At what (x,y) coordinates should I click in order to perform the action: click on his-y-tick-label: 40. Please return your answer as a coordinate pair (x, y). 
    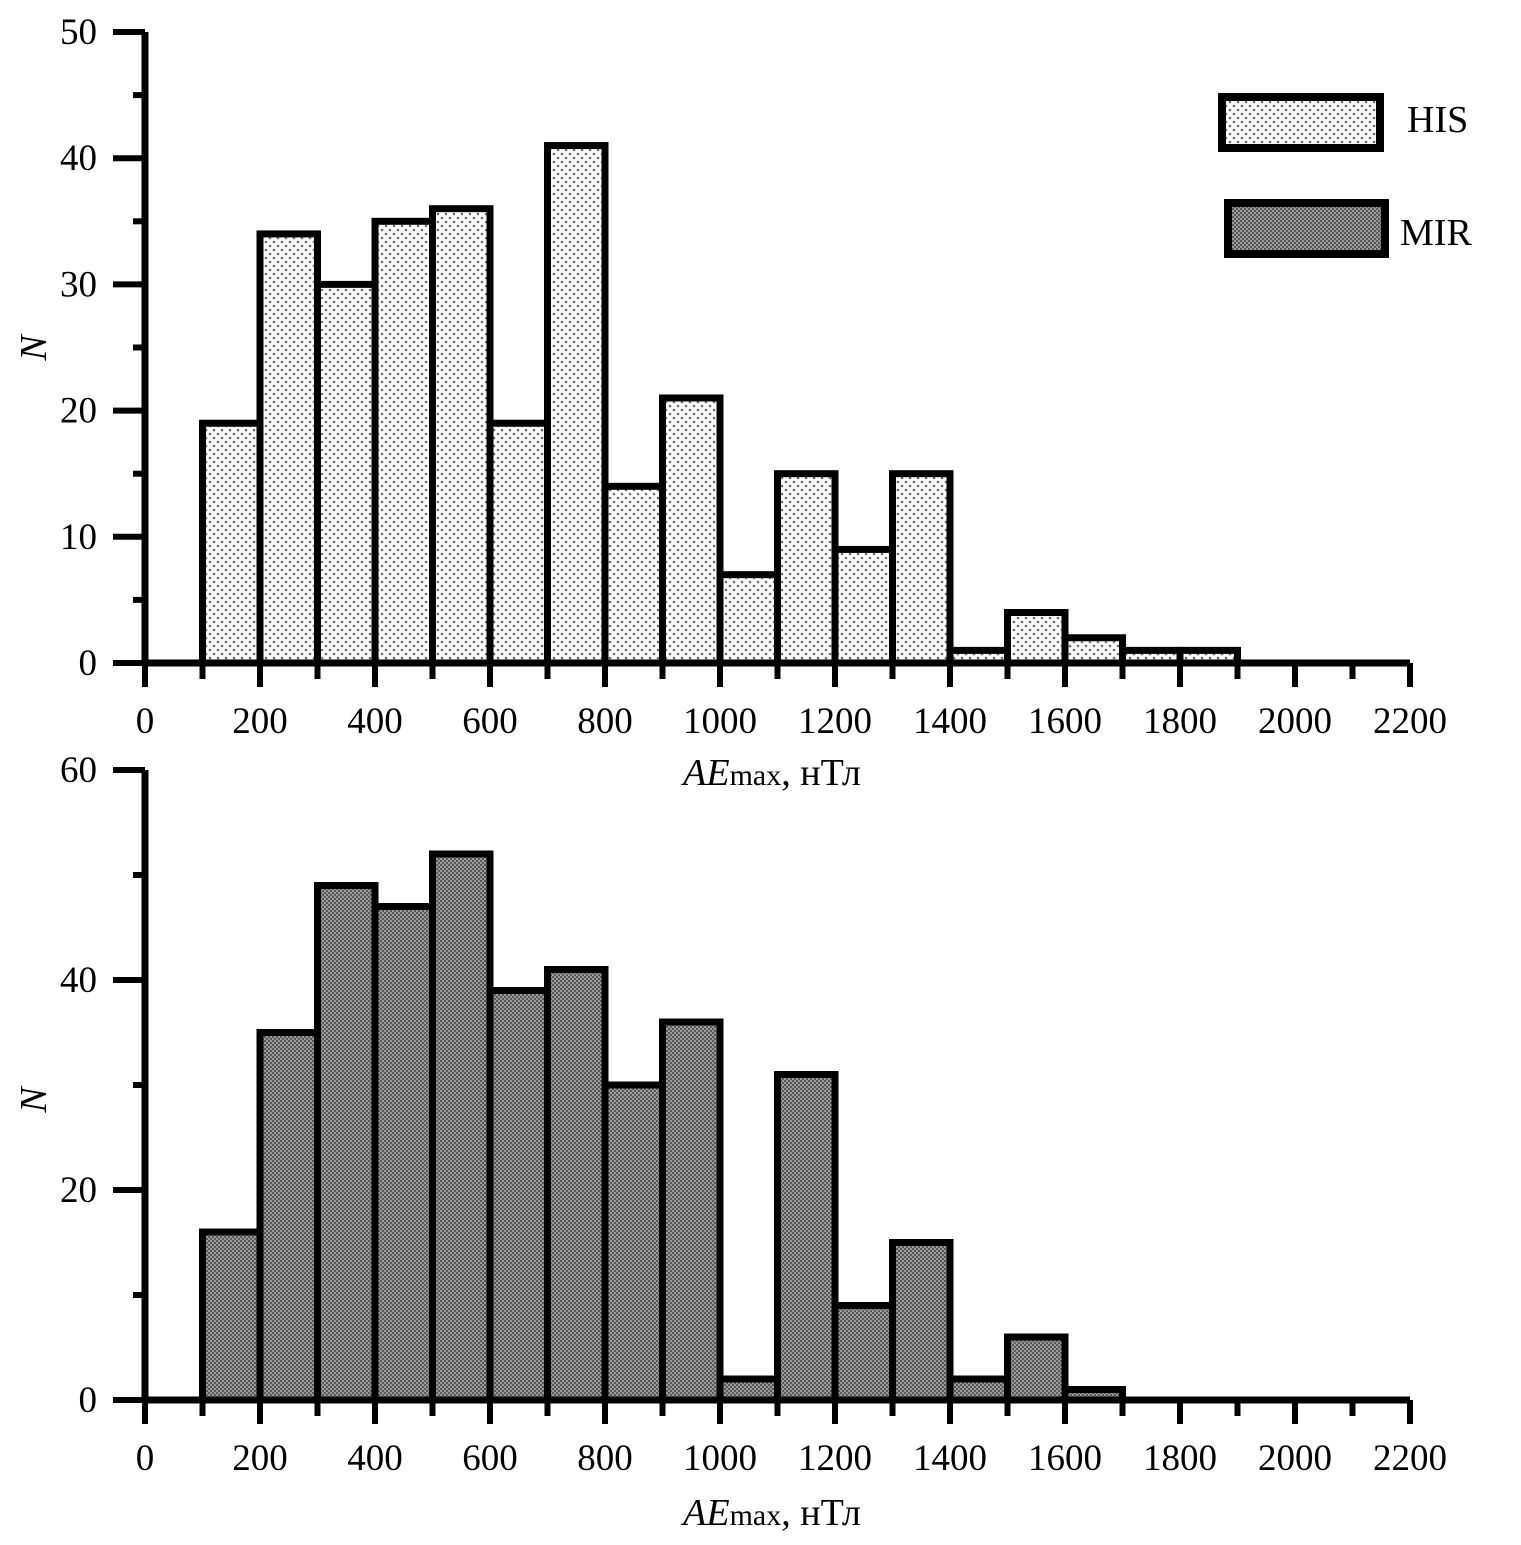
    Looking at the image, I should click on (78, 158).